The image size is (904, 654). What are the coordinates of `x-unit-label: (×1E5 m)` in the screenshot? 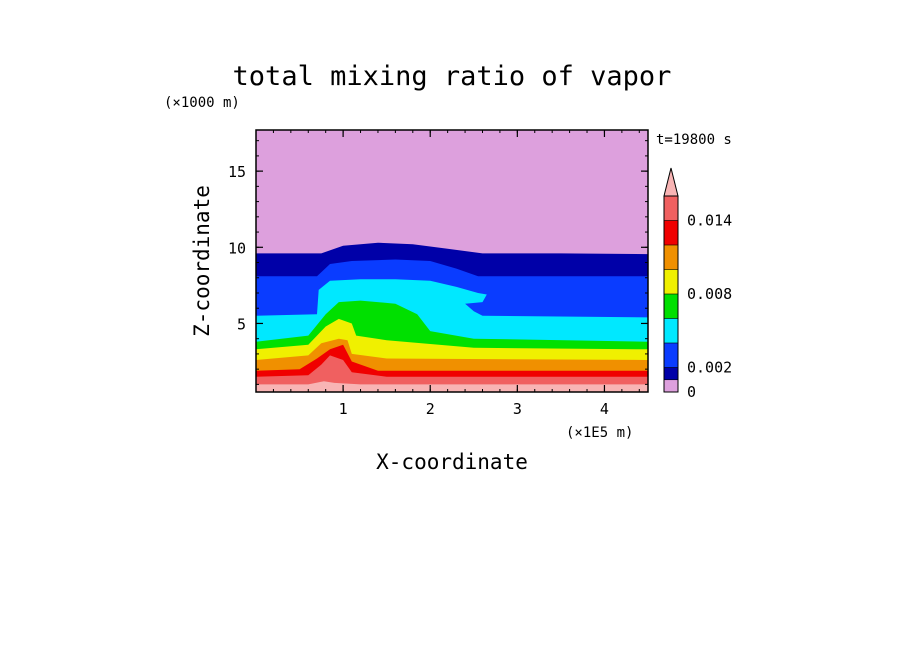 It's located at (599, 433).